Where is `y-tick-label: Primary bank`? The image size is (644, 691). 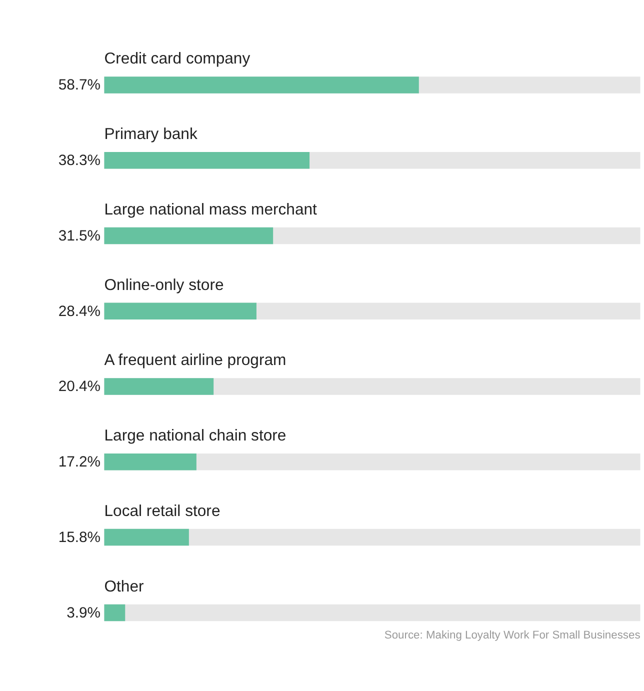
y-tick-label: Primary bank is located at coordinates (151, 134).